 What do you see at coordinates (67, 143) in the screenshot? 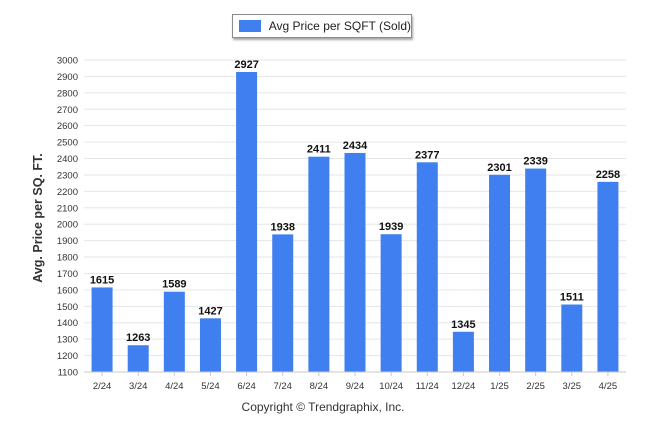
I see `y-tick-label: 2500` at bounding box center [67, 143].